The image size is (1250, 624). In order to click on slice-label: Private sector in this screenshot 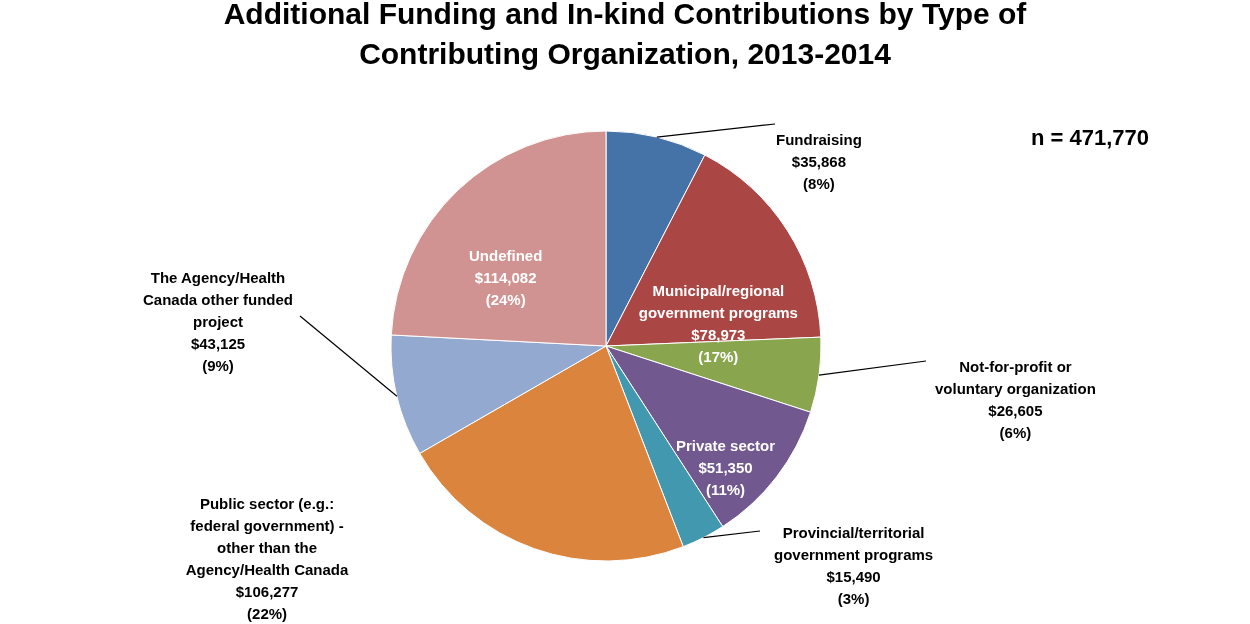, I will do `click(725, 446)`.